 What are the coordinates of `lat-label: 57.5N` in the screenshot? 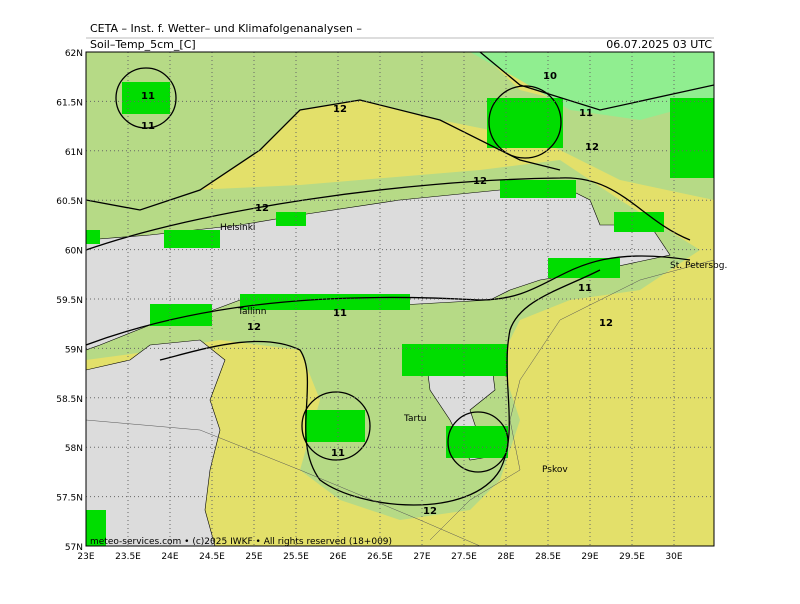 It's located at (69, 499).